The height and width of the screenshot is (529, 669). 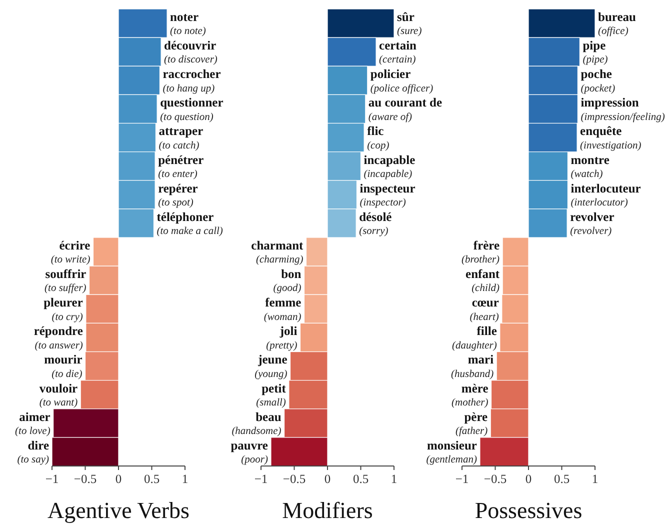 What do you see at coordinates (528, 510) in the screenshot?
I see `x-axis-title: Possessives` at bounding box center [528, 510].